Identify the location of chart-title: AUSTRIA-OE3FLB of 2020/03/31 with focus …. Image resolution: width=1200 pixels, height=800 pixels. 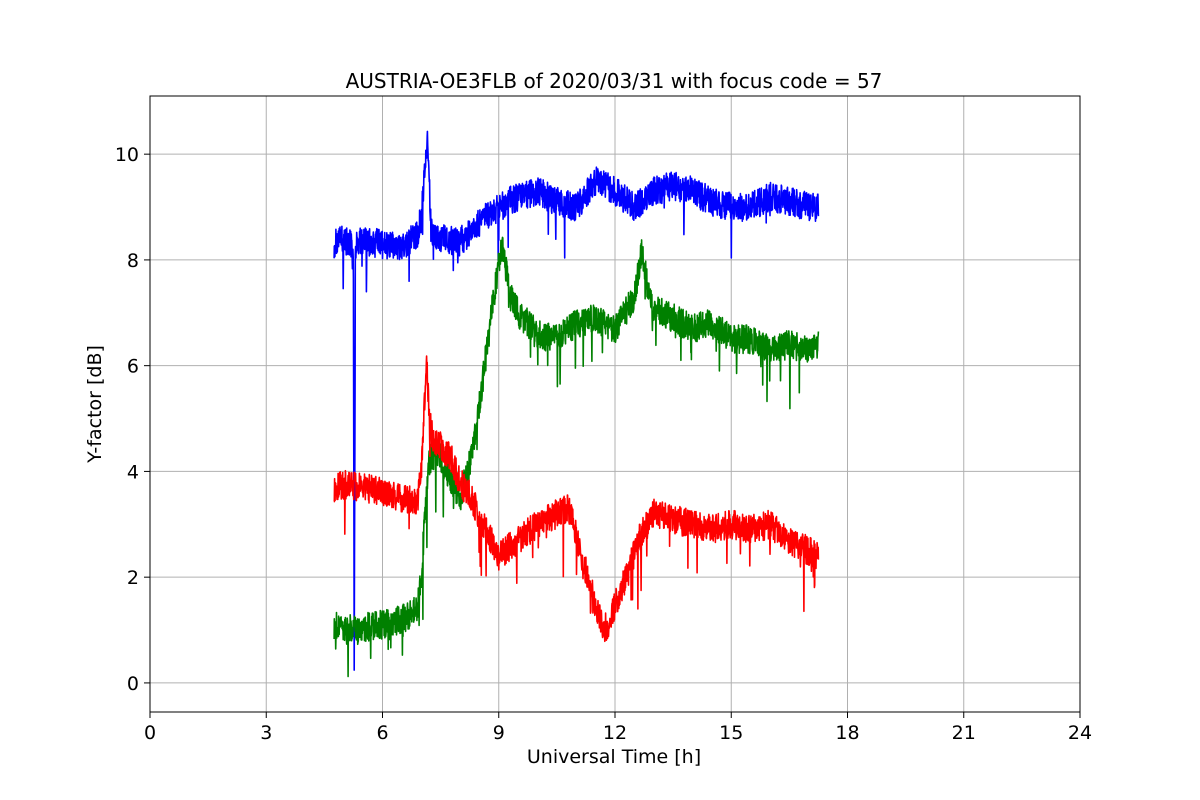
(614, 81).